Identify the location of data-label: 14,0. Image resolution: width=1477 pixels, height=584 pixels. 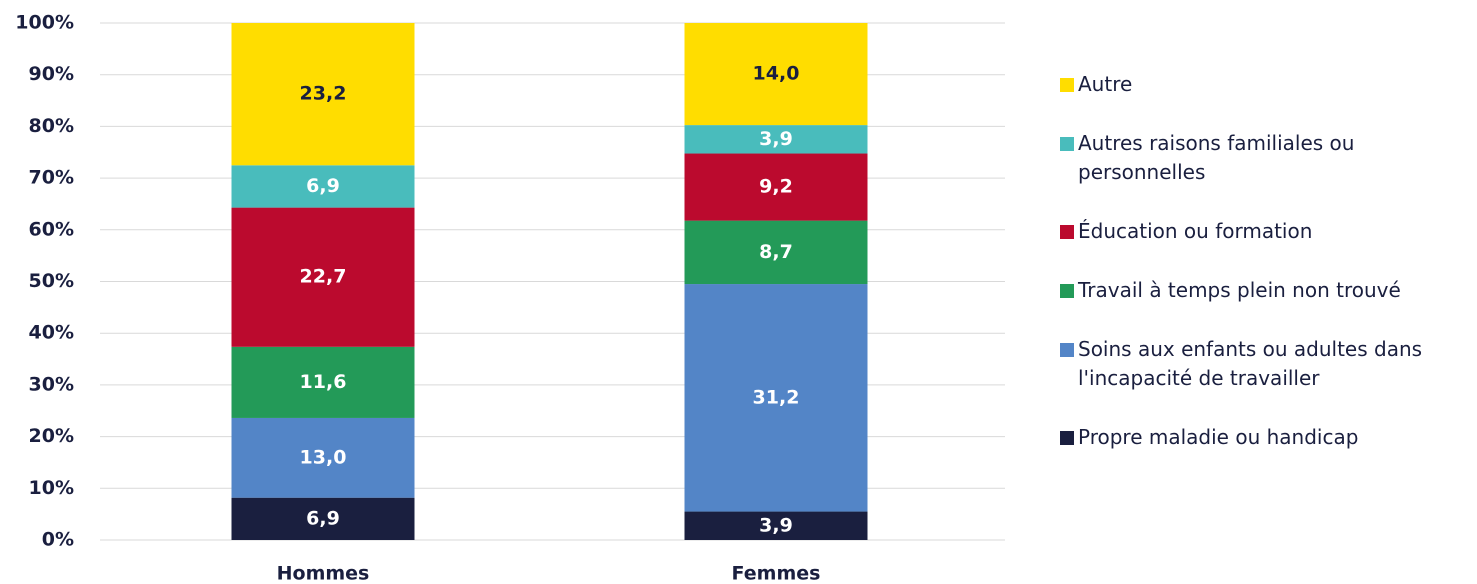
(776, 74).